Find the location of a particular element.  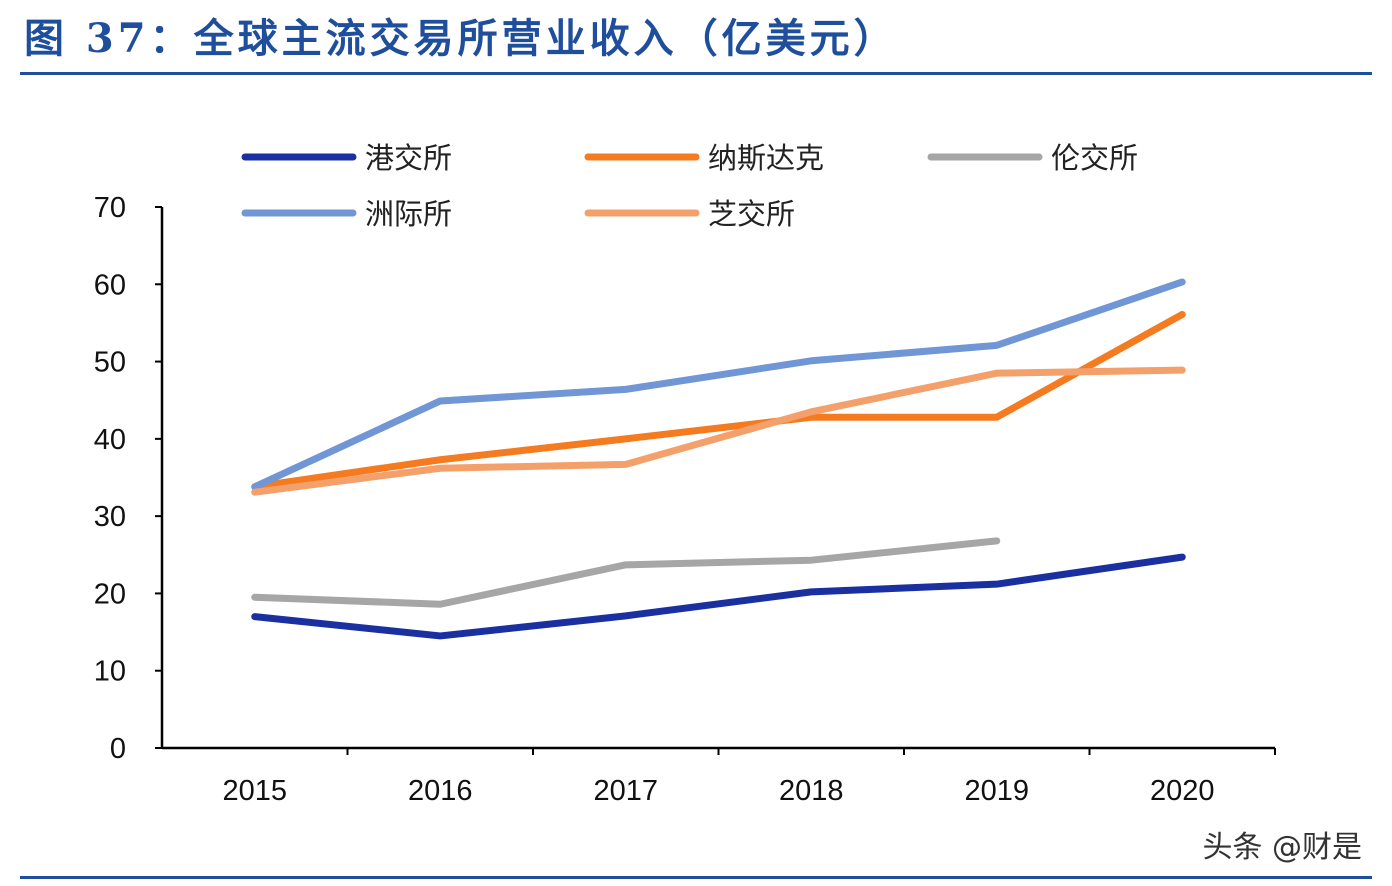

legend-label: 洲际所 is located at coordinates (408, 214).